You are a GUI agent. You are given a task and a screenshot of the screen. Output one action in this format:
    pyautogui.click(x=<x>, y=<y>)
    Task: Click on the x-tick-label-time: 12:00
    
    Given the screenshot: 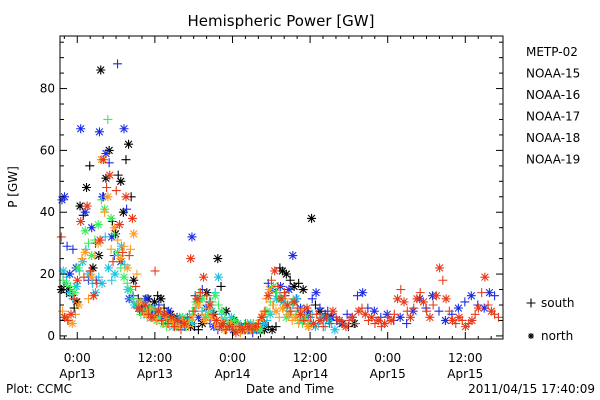 What is the action you would take?
    pyautogui.click(x=465, y=358)
    